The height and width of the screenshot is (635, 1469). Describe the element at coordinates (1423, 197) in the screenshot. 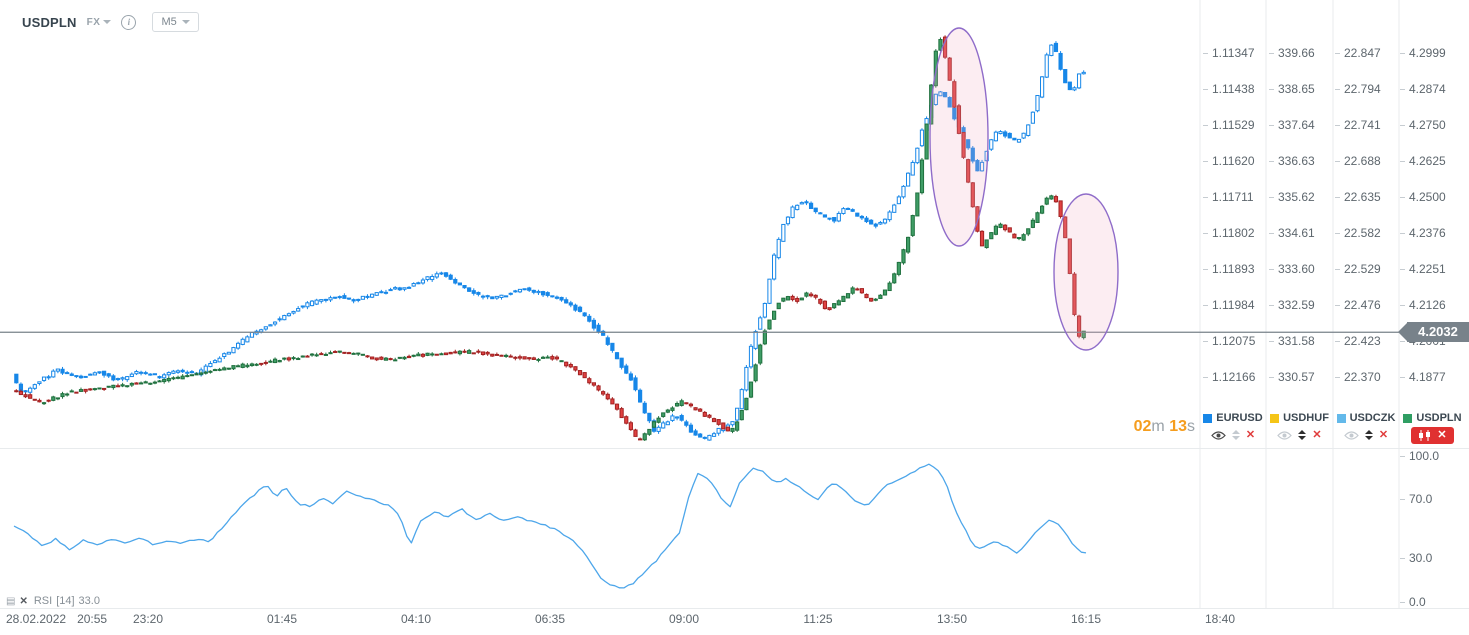

I see `price-tick-usdpln: 4.2500` at that location.